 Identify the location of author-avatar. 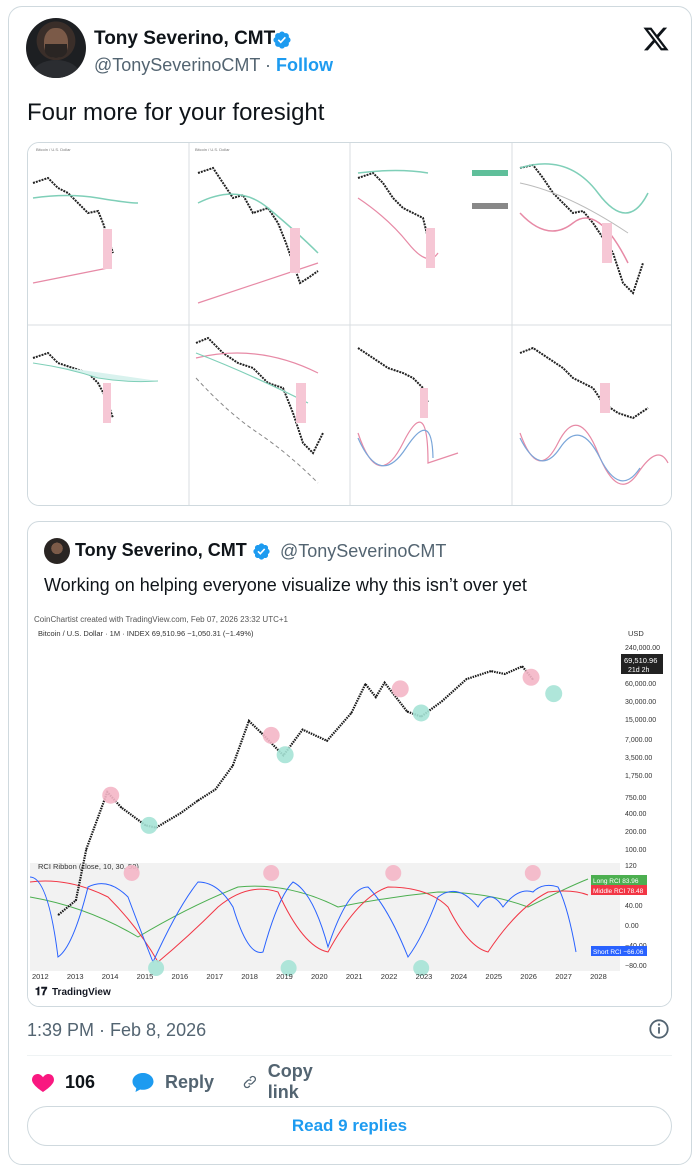
(56, 48).